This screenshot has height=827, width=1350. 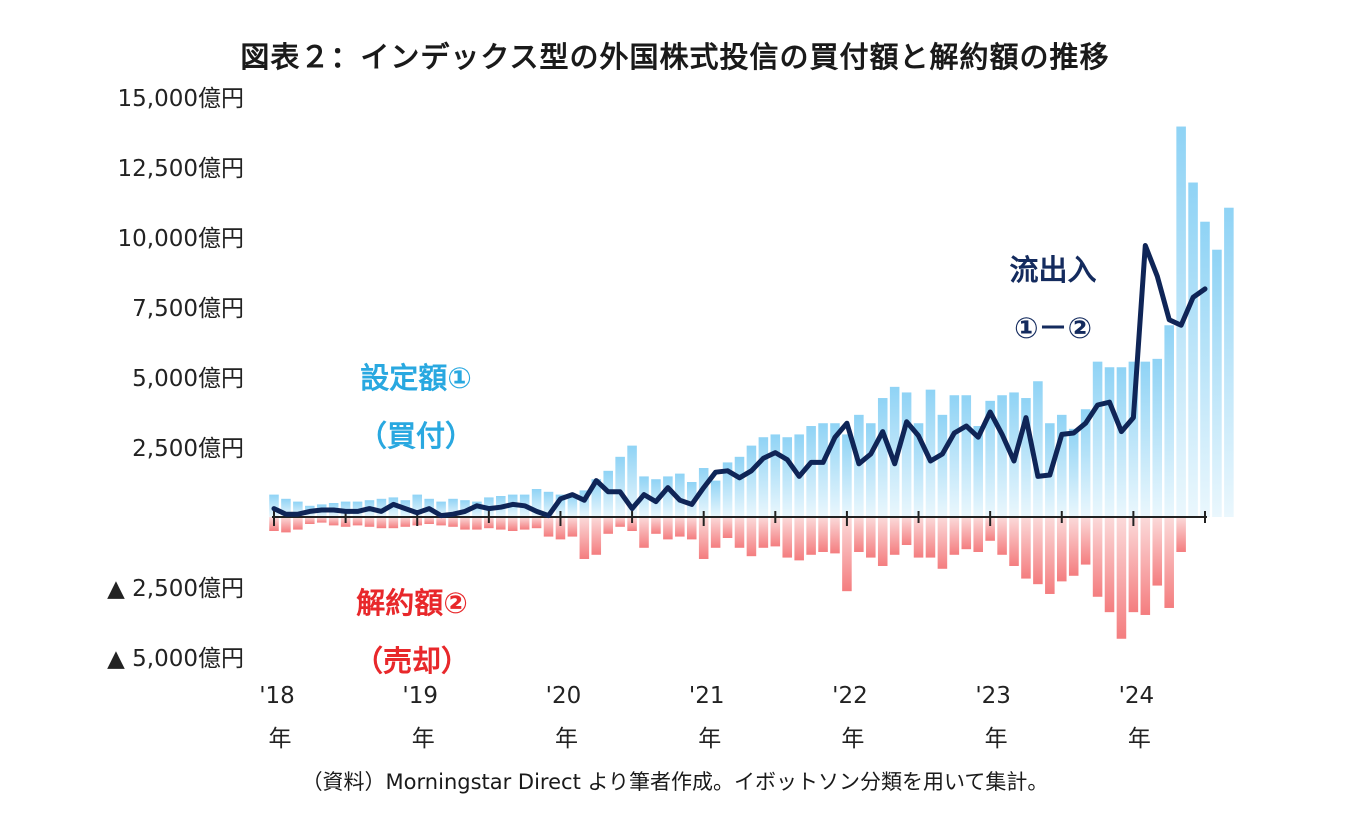 I want to click on x-tick-year: '24, so click(x=1137, y=696).